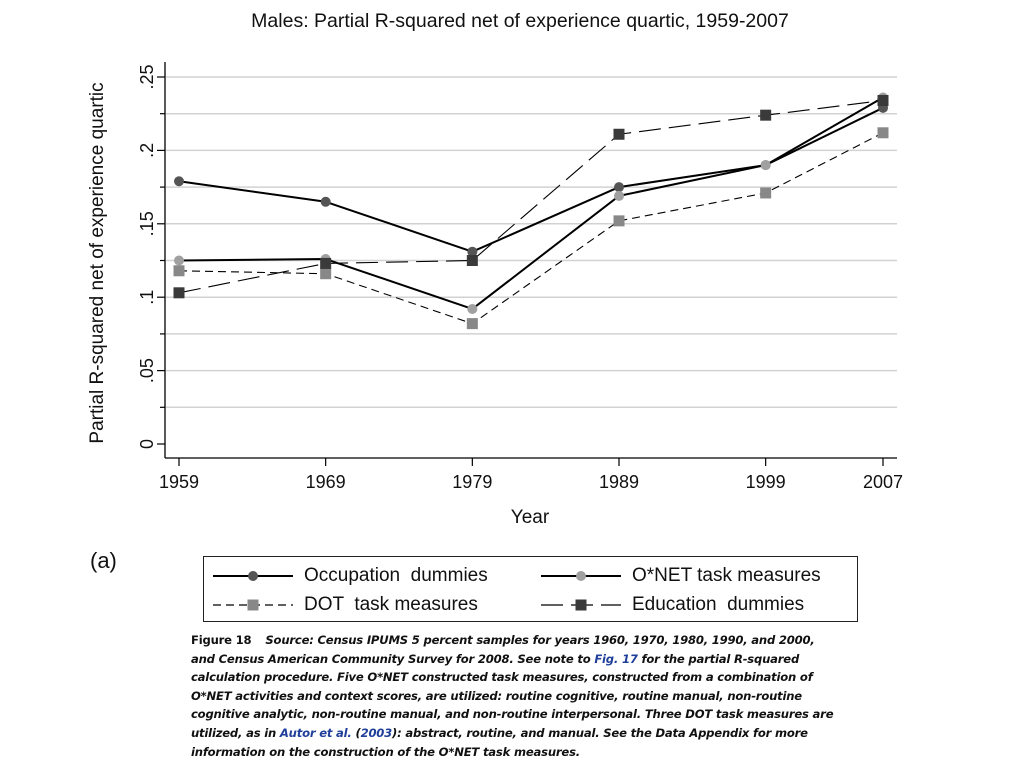 The width and height of the screenshot is (1024, 768). Describe the element at coordinates (356, 732) in the screenshot. I see `caption-text: (` at that location.